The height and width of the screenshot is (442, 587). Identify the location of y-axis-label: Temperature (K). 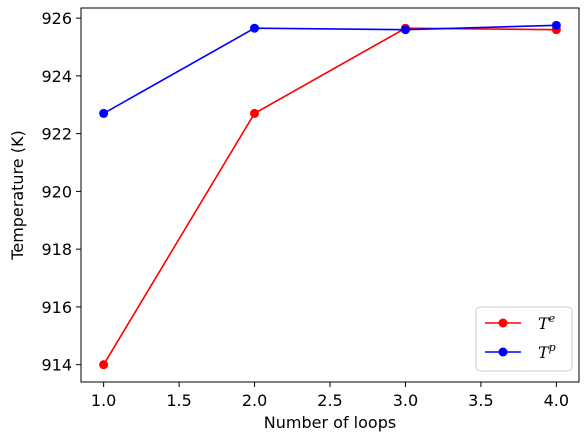
(17, 195).